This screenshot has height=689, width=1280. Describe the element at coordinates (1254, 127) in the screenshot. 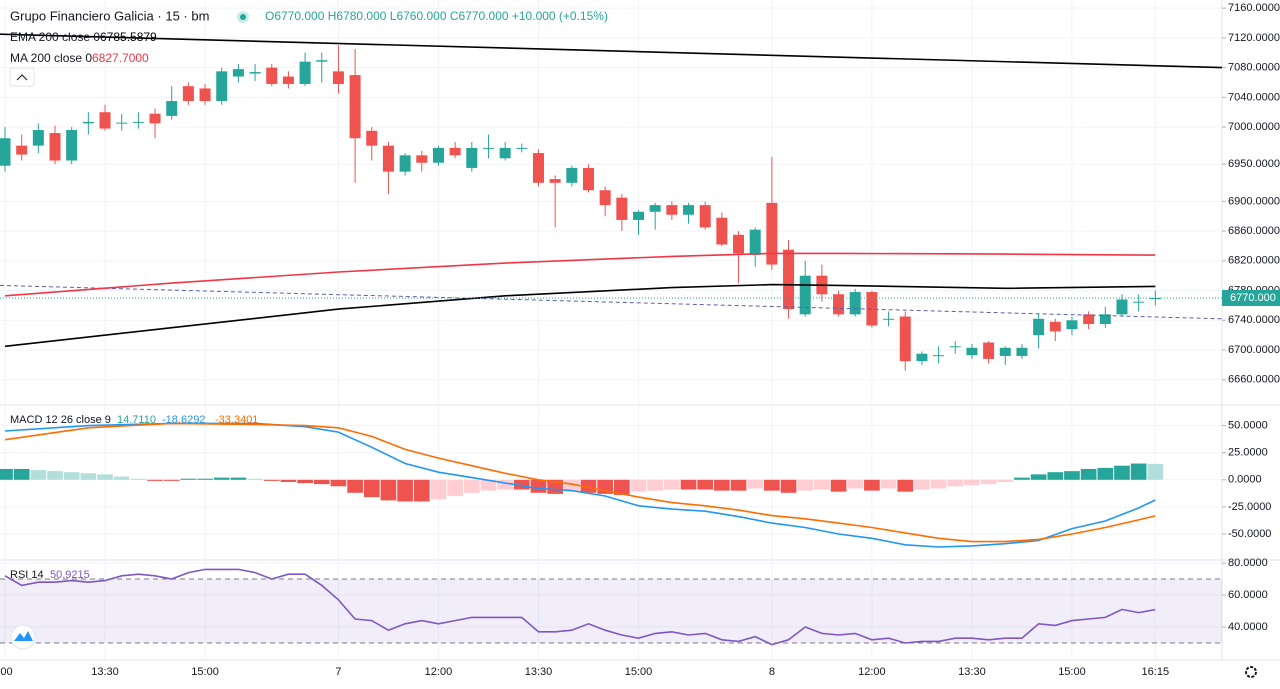

I see `y-tick-label: 7000.0000` at that location.